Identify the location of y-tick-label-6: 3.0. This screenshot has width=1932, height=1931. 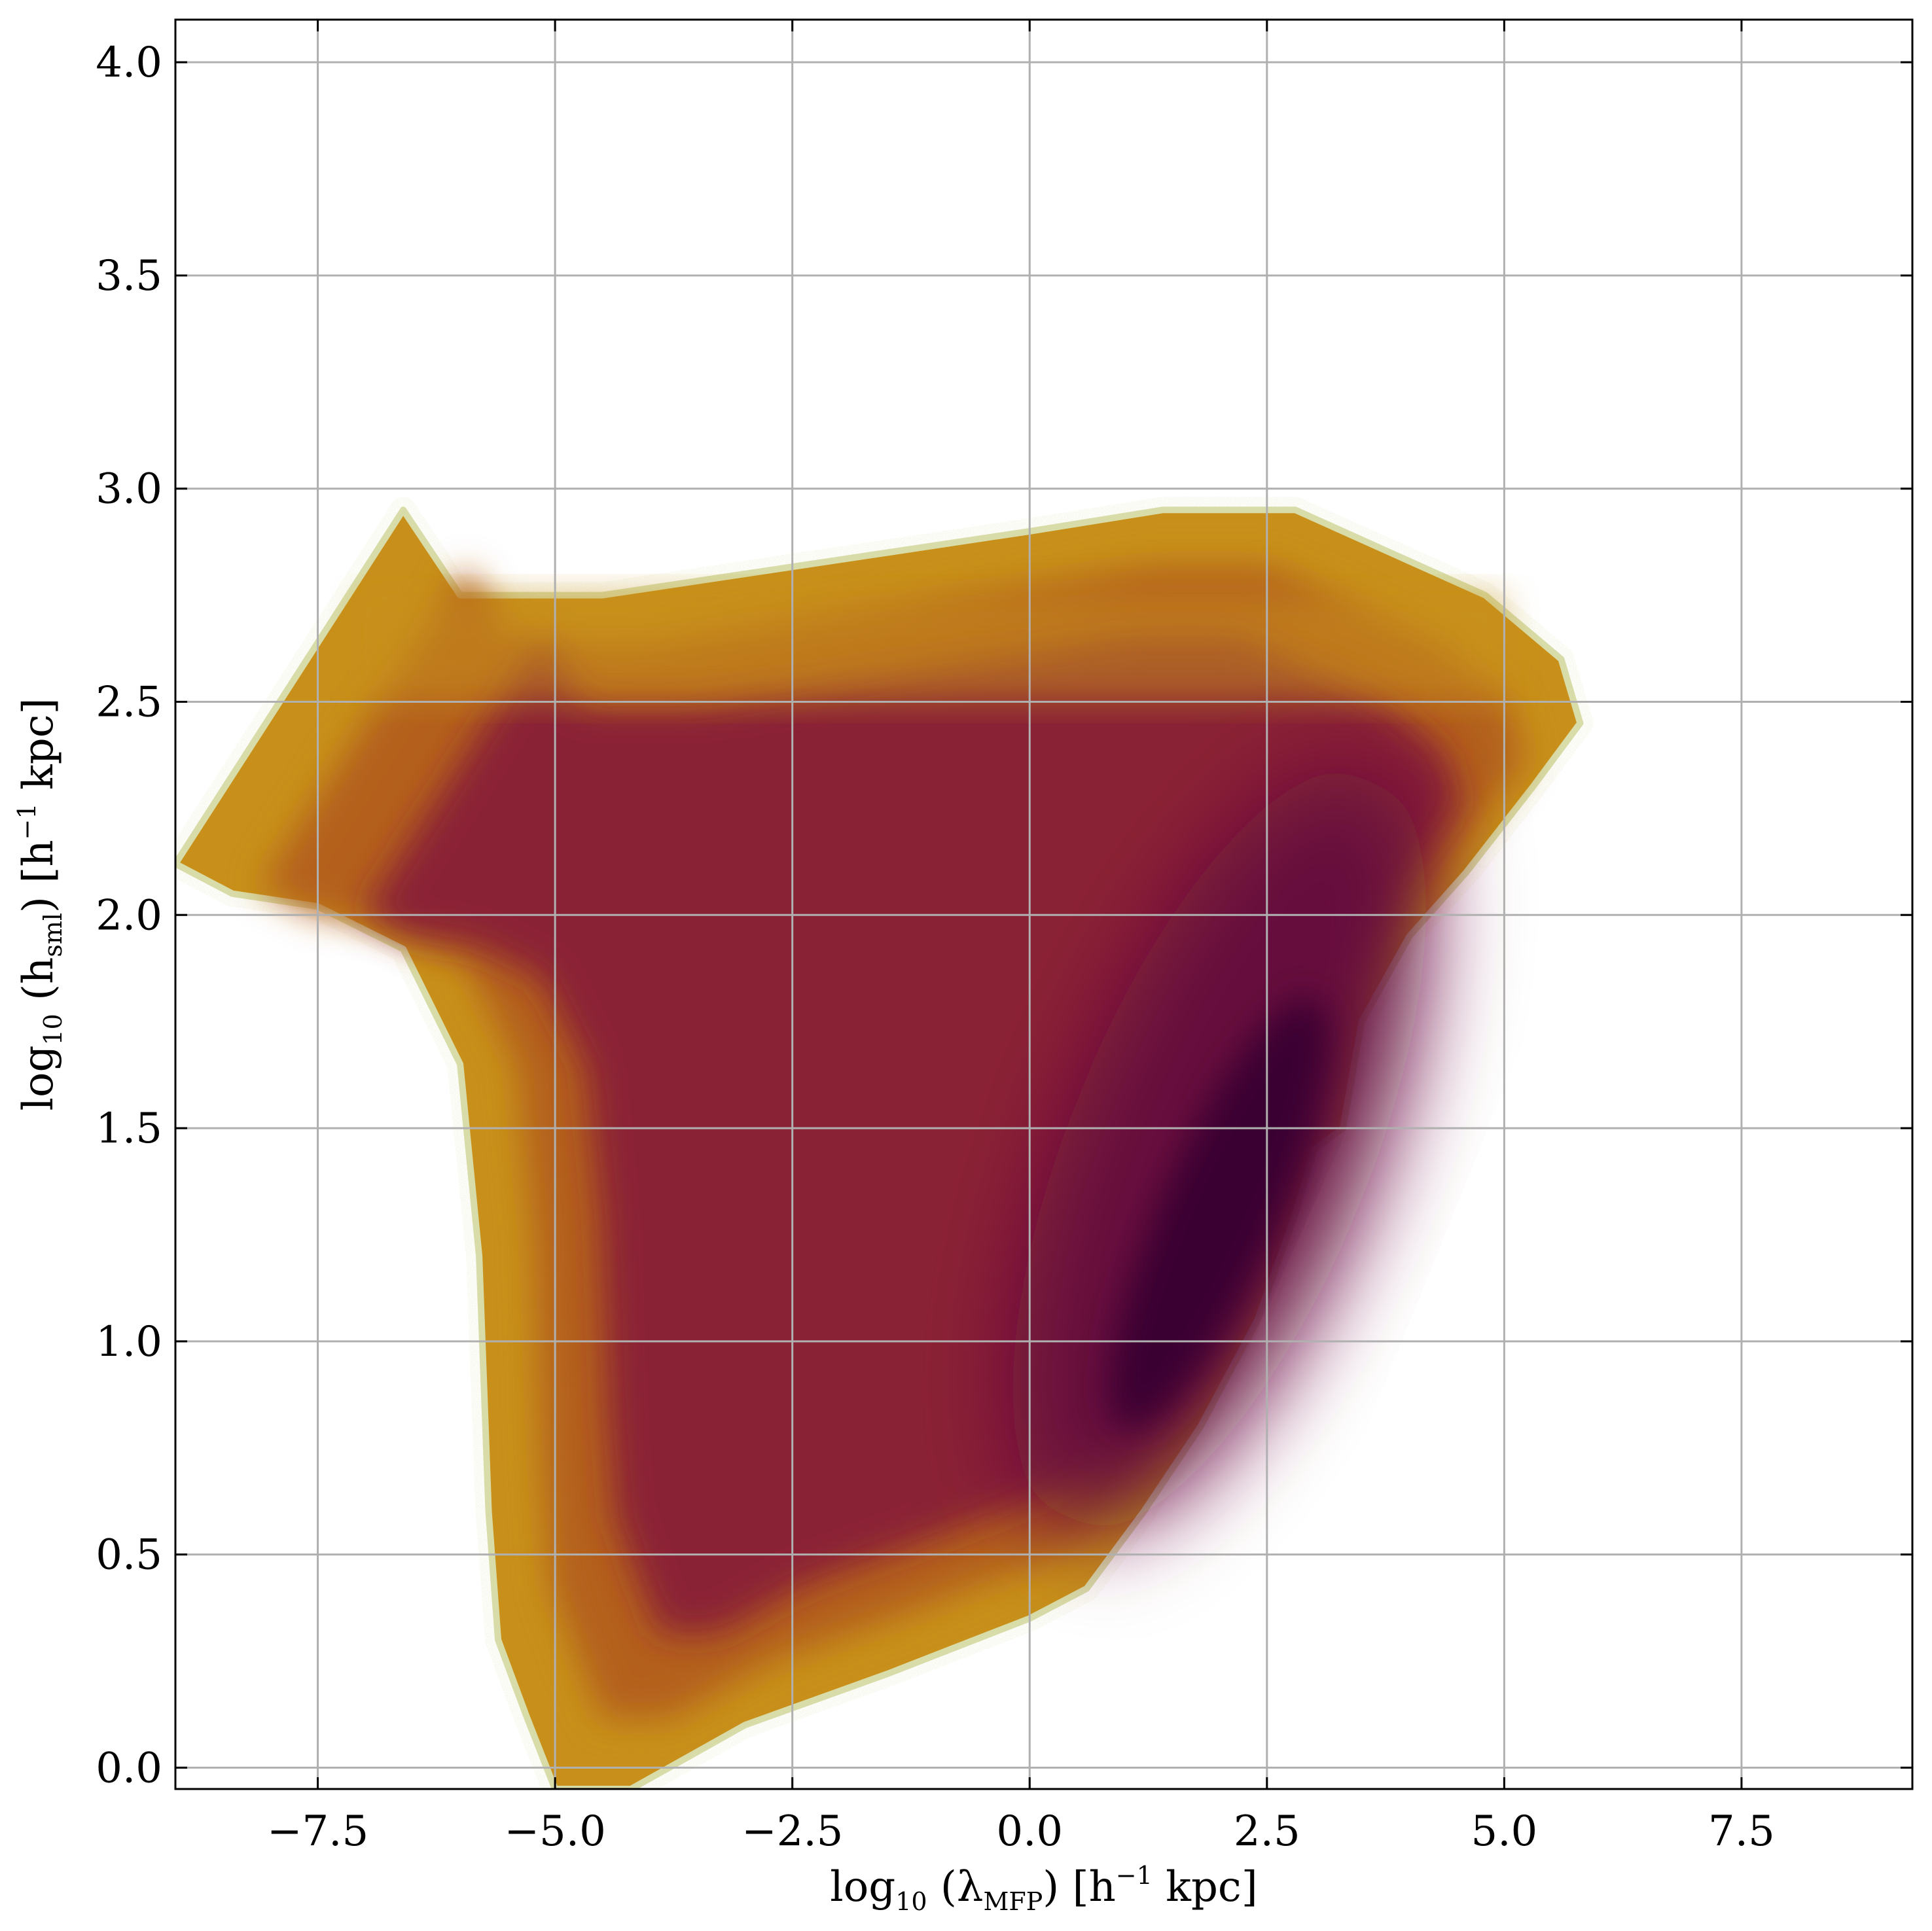
(129, 489).